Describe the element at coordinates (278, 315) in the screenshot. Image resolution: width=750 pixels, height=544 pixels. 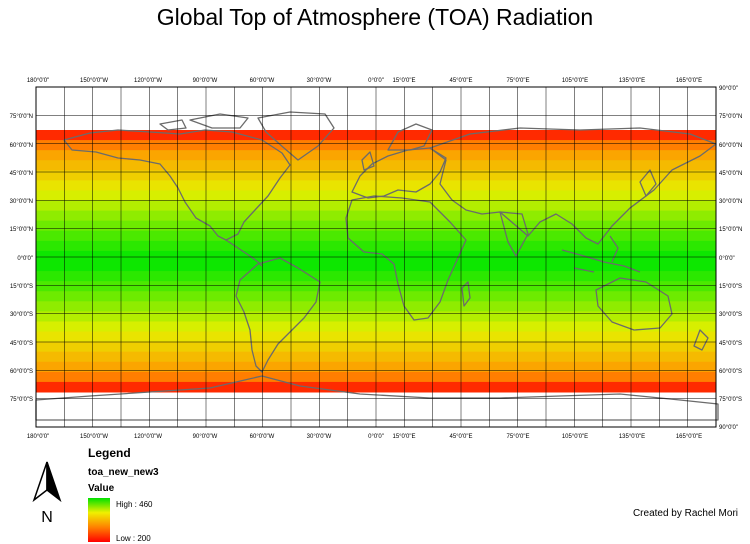
I see `coastline-south-america` at that location.